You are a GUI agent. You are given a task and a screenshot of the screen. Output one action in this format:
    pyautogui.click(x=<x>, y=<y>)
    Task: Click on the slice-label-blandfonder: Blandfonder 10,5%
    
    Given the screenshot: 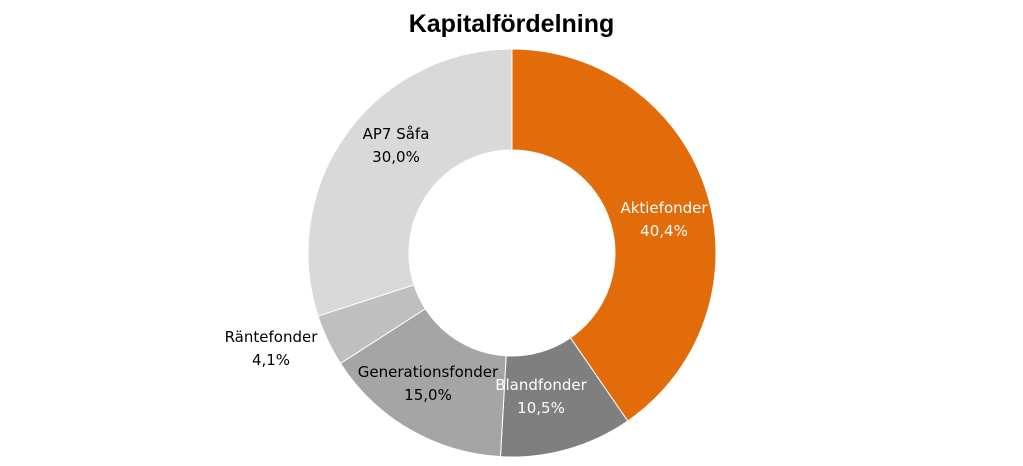 What is the action you would take?
    pyautogui.click(x=541, y=396)
    